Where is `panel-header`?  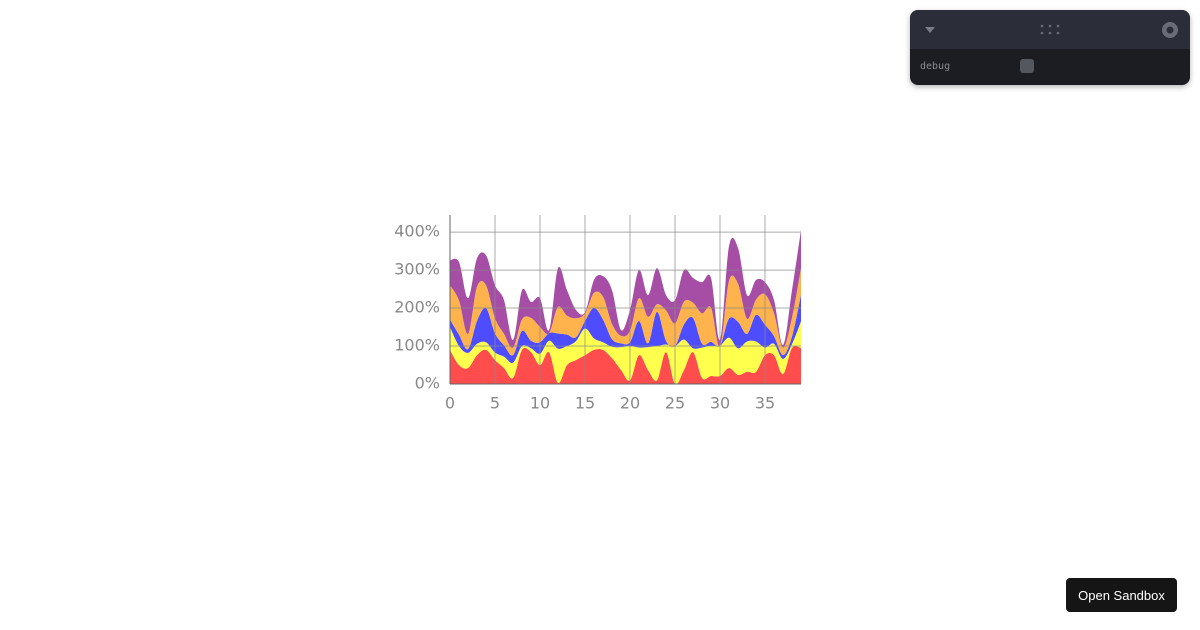
panel-header is located at coordinates (1050, 29).